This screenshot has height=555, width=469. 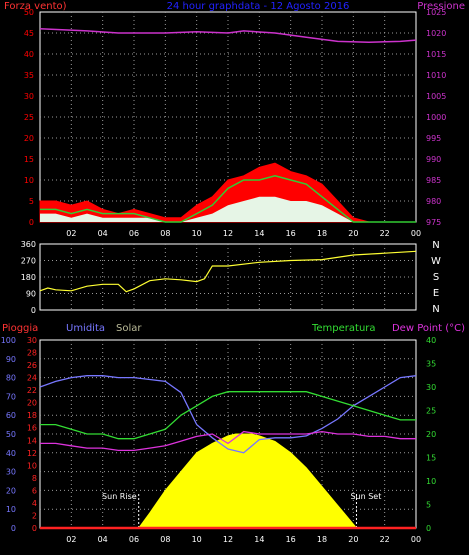 I want to click on series-wind-gust-area, so click(x=228, y=209).